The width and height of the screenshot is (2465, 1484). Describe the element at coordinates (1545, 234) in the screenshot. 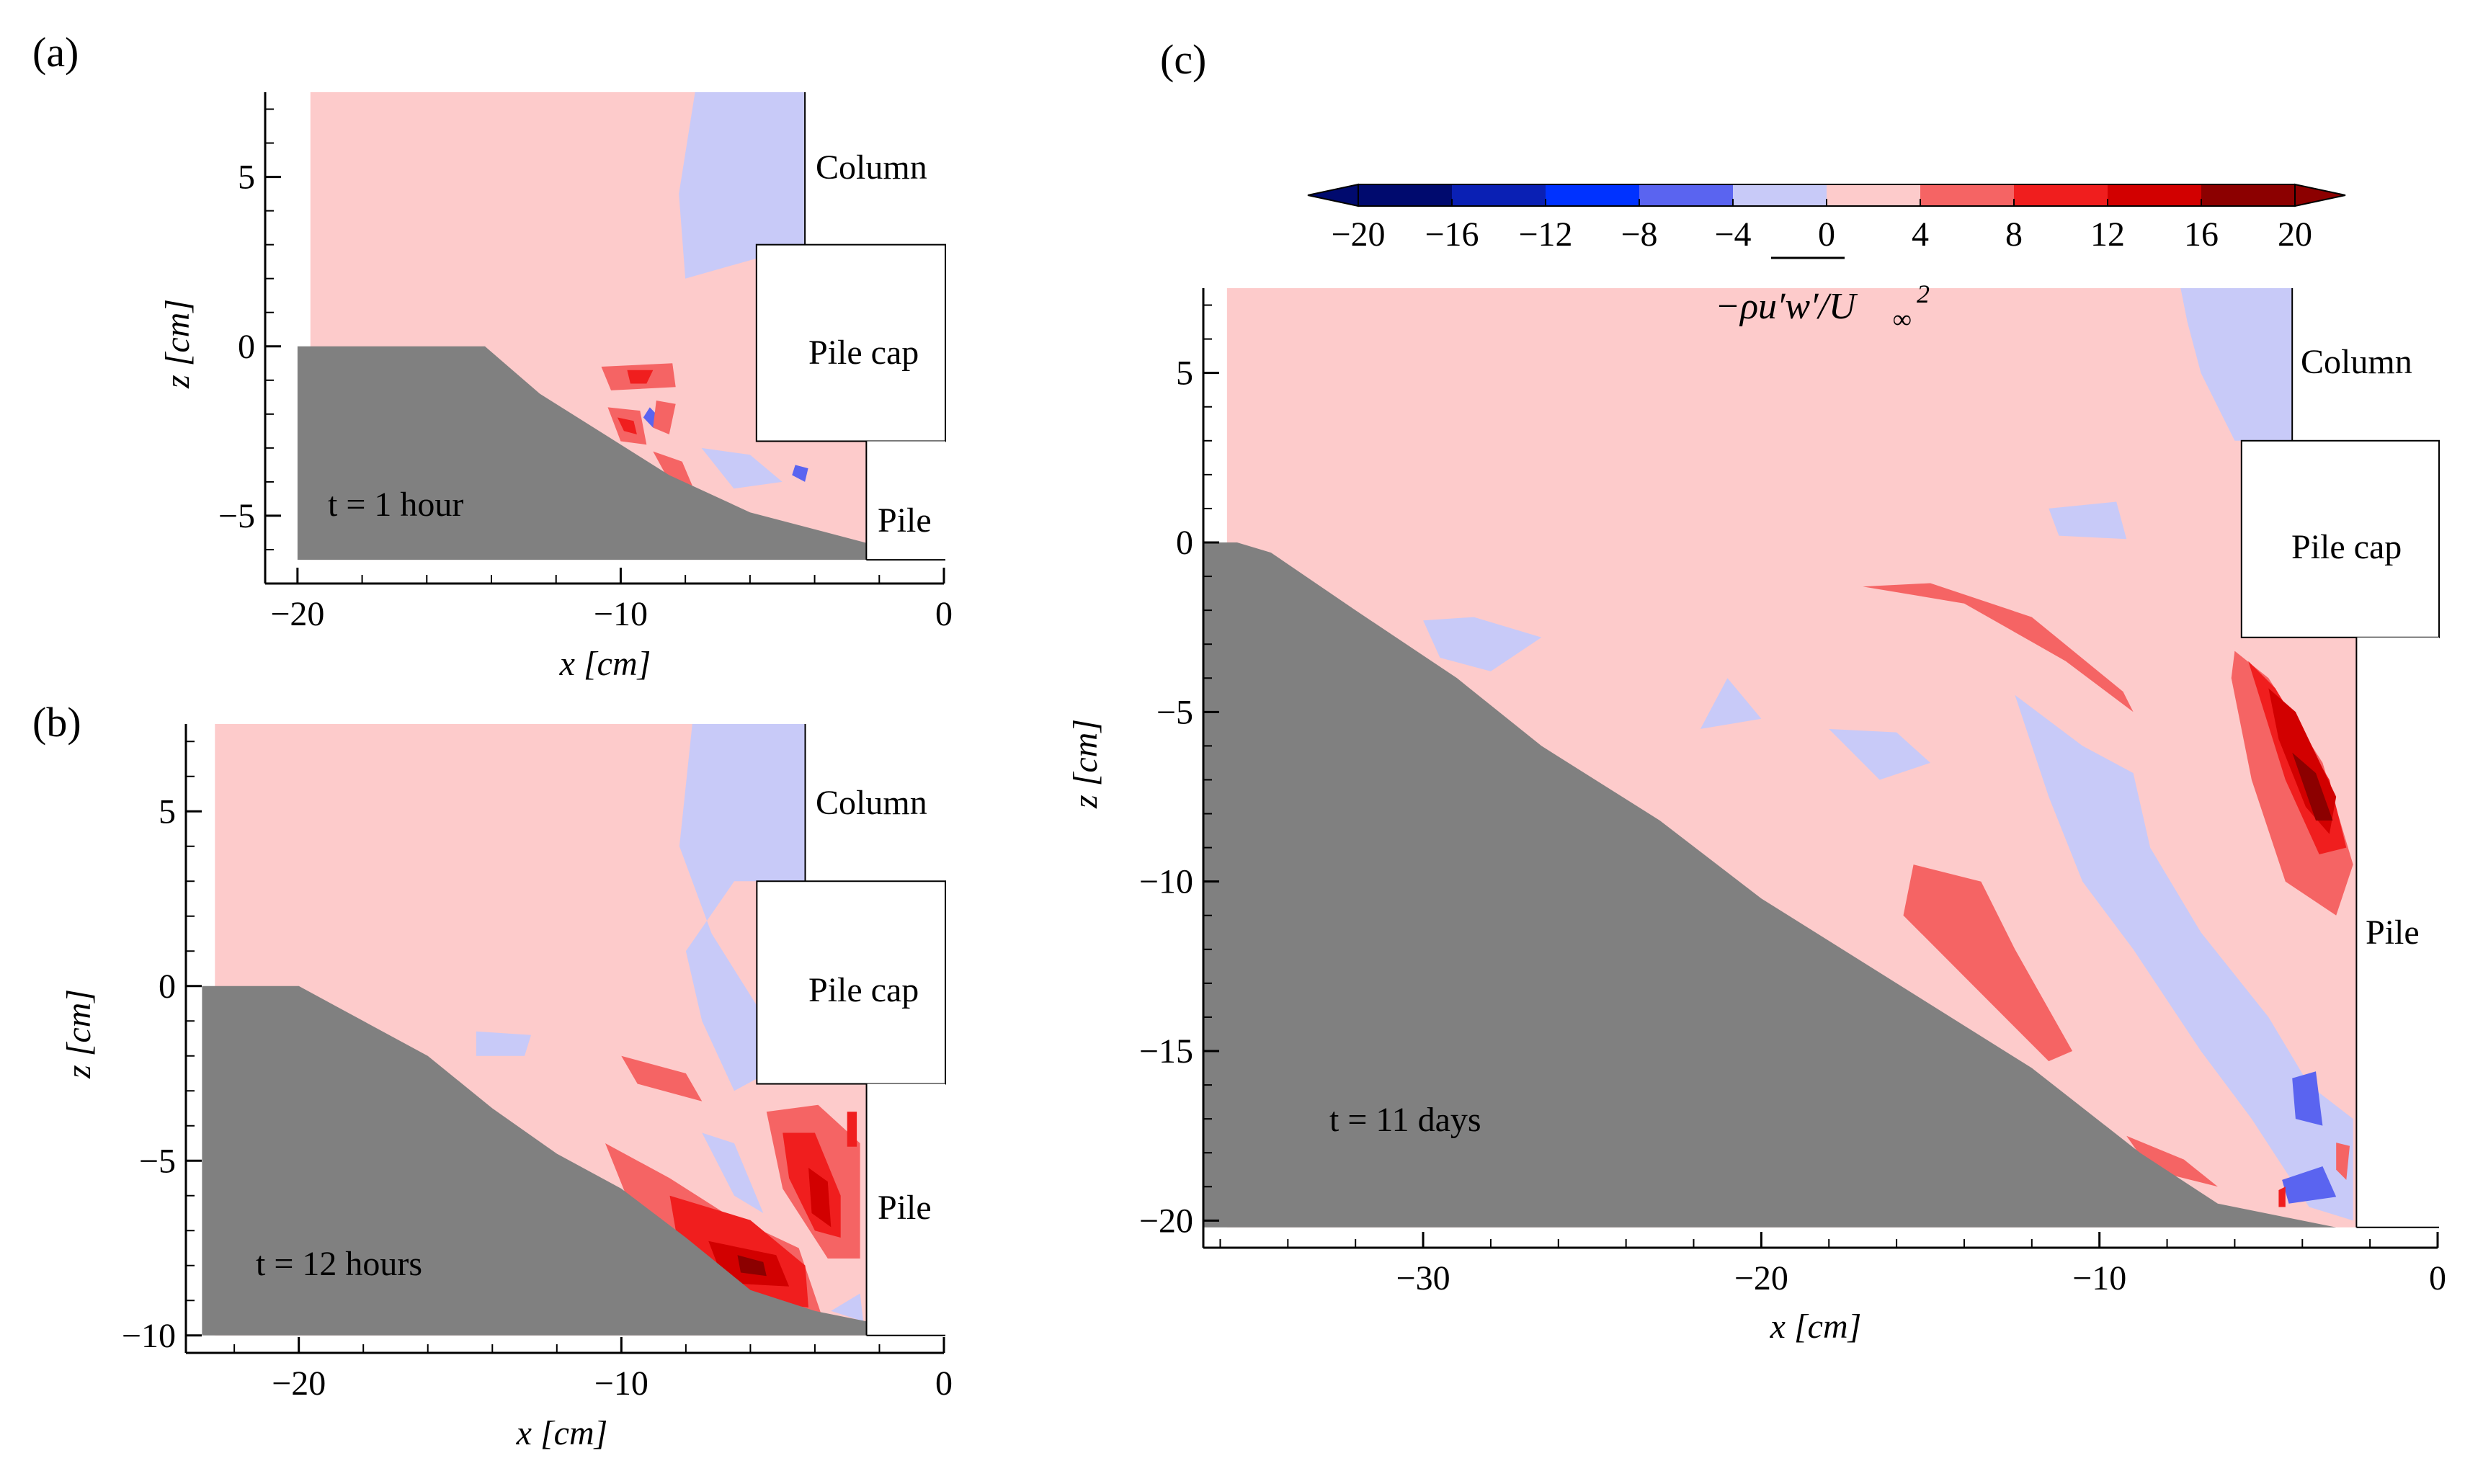

I see `colorbar-tick-label: −12` at that location.